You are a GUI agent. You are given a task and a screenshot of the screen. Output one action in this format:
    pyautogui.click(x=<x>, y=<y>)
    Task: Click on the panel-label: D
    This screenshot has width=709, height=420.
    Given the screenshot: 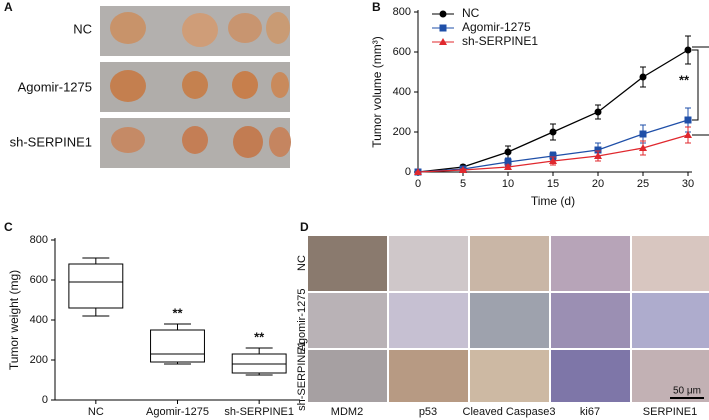 What is the action you would take?
    pyautogui.click(x=304, y=227)
    